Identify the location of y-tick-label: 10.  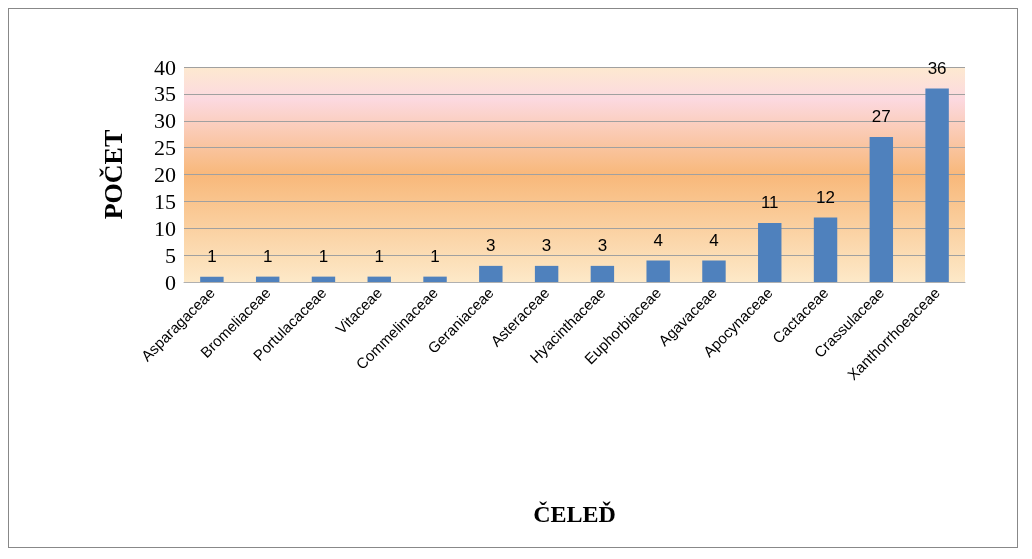
(165, 228).